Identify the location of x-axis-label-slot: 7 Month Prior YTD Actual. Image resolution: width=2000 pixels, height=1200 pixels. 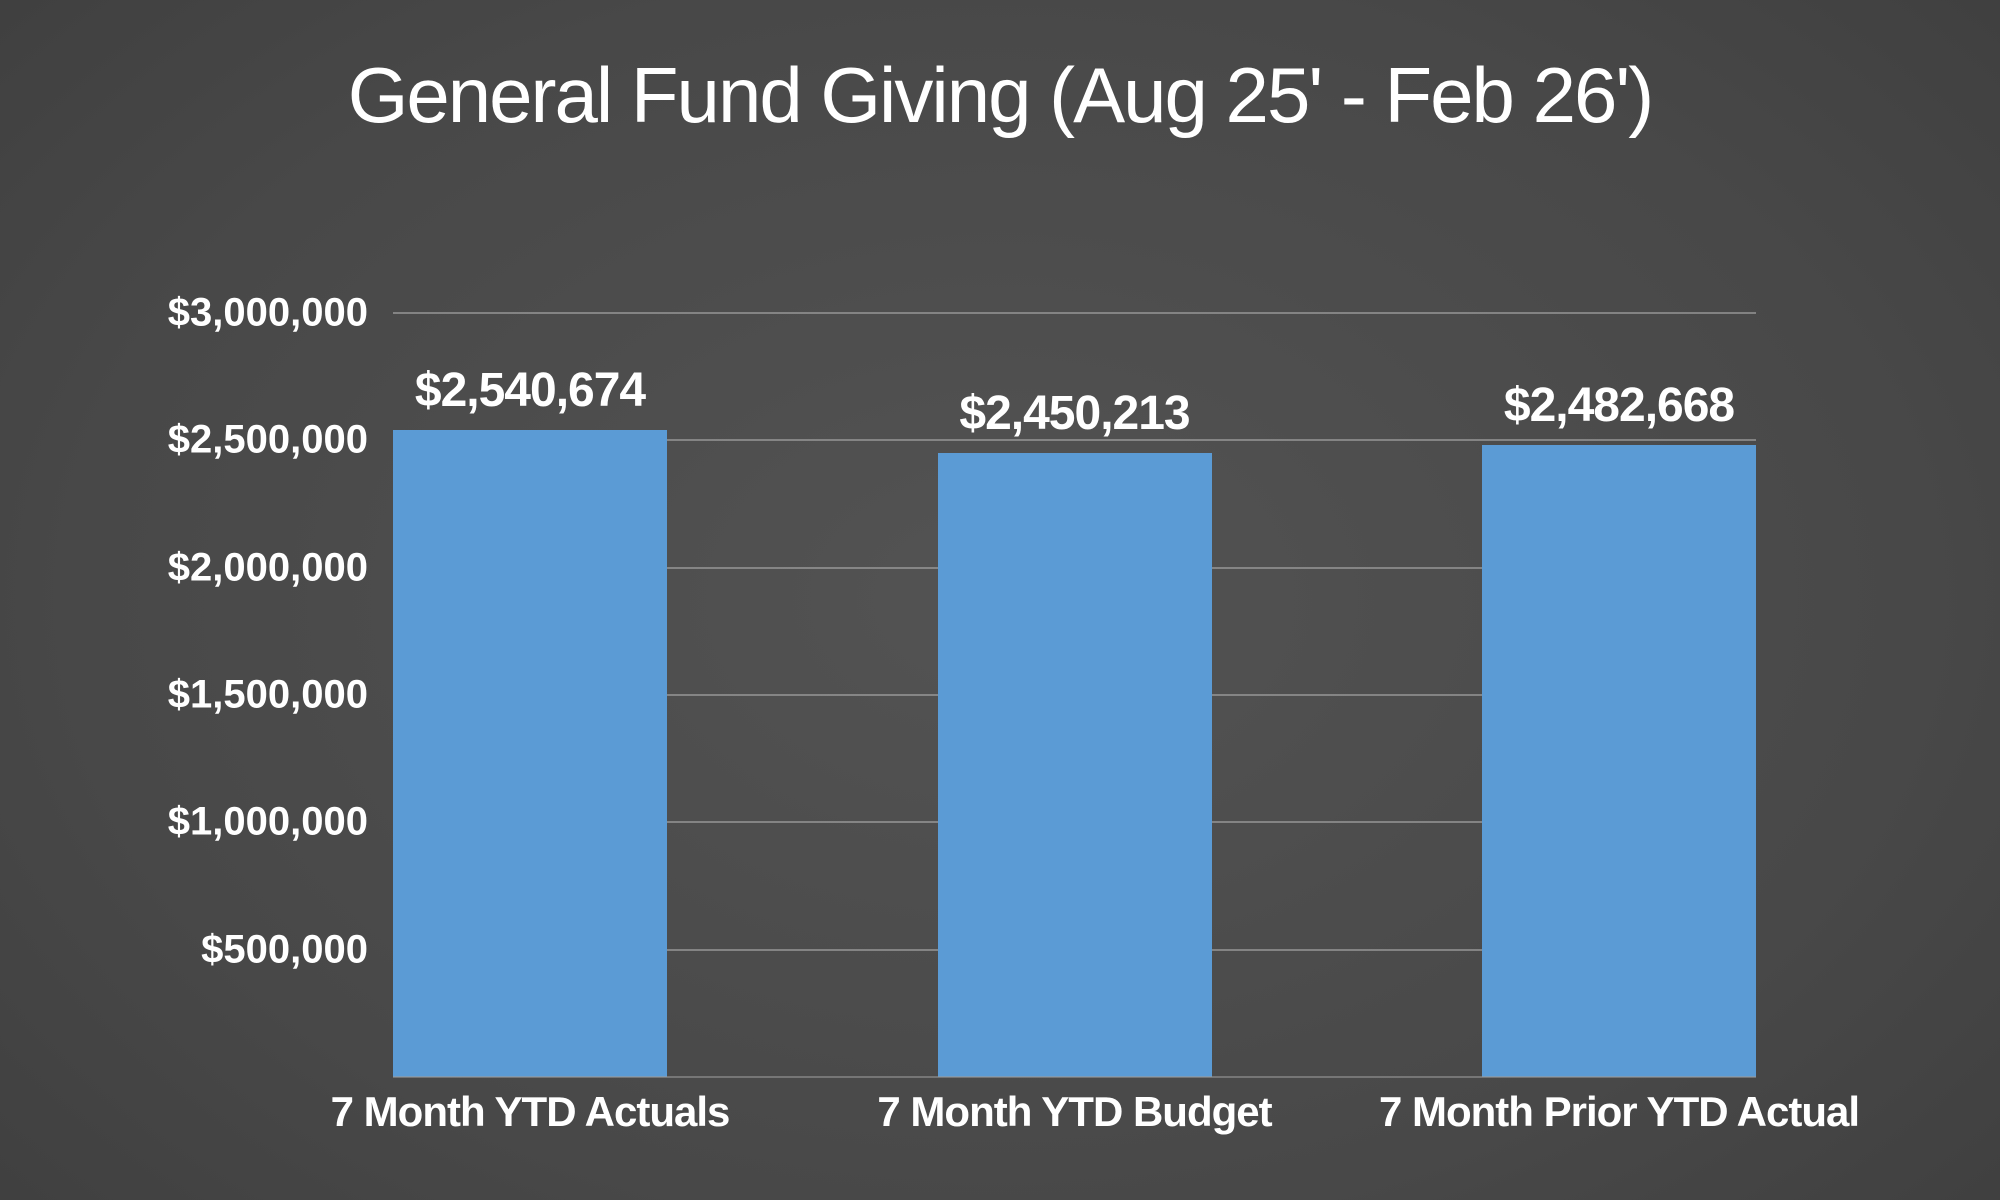
(1619, 1112).